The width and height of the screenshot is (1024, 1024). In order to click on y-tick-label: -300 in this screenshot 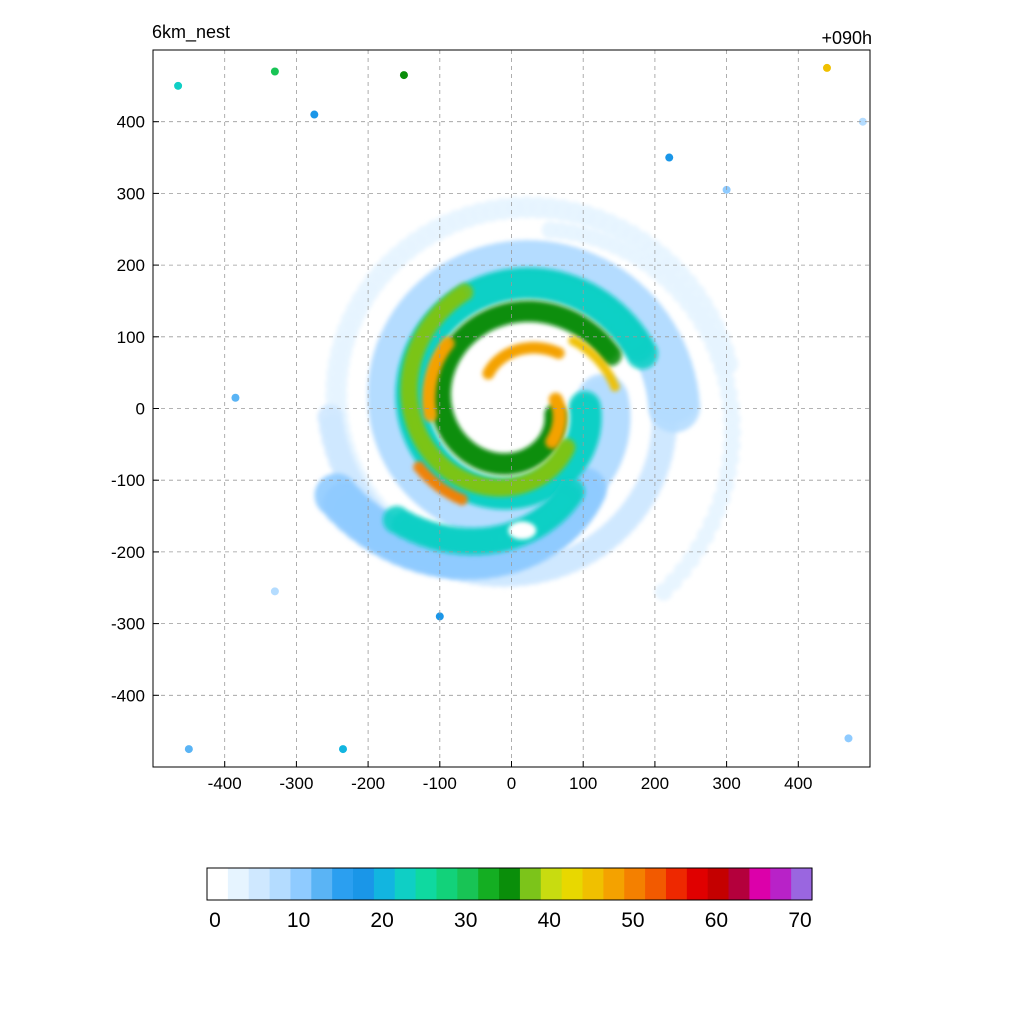, I will do `click(128, 624)`.